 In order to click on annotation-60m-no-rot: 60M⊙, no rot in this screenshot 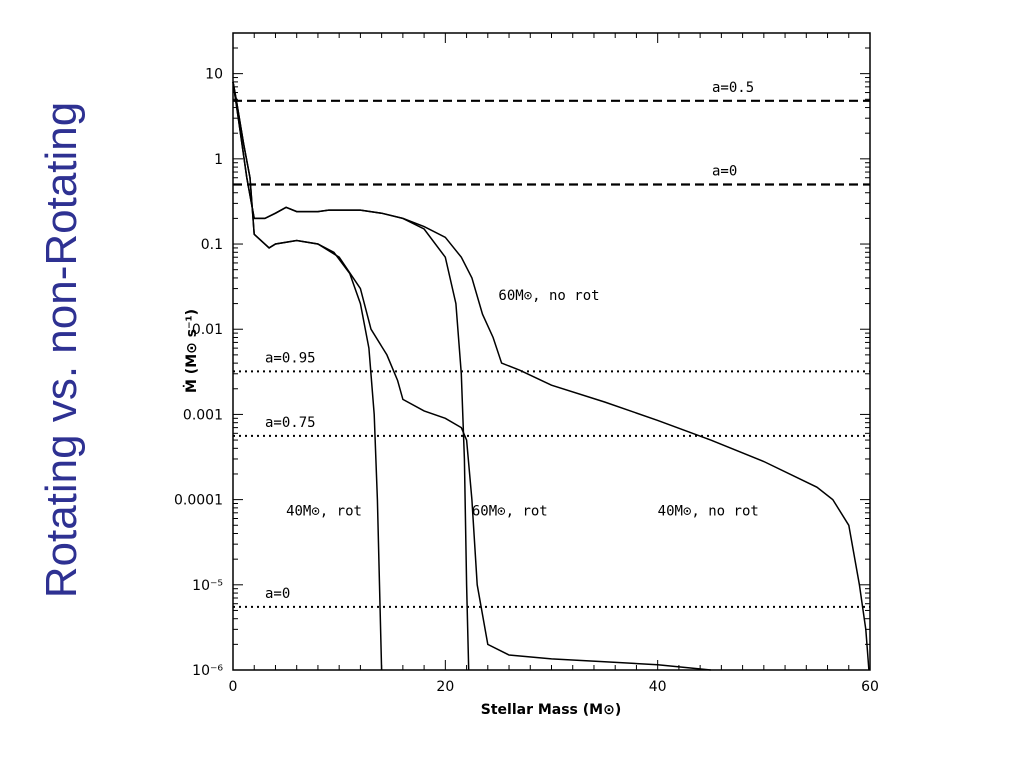, I will do `click(548, 296)`.